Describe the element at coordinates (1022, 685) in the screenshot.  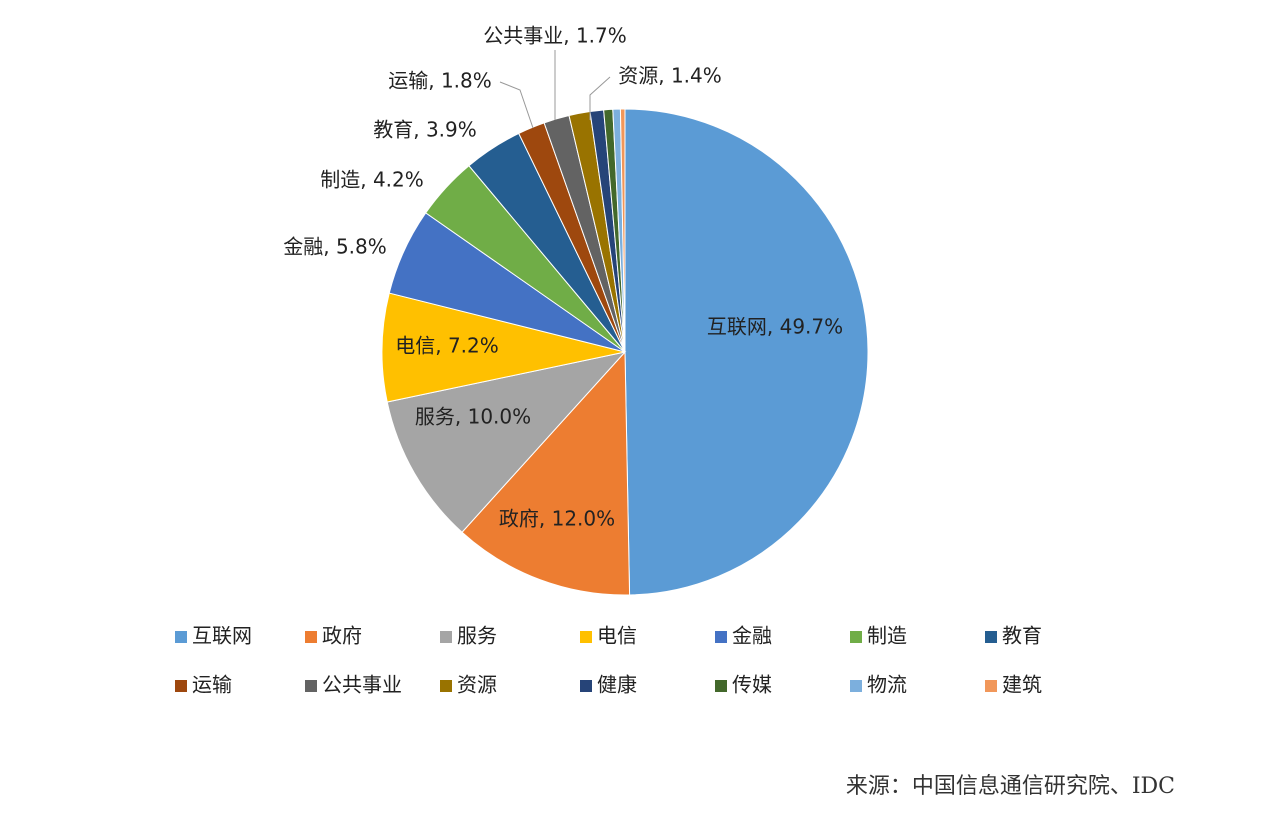
I see `legend-label: 建筑` at that location.